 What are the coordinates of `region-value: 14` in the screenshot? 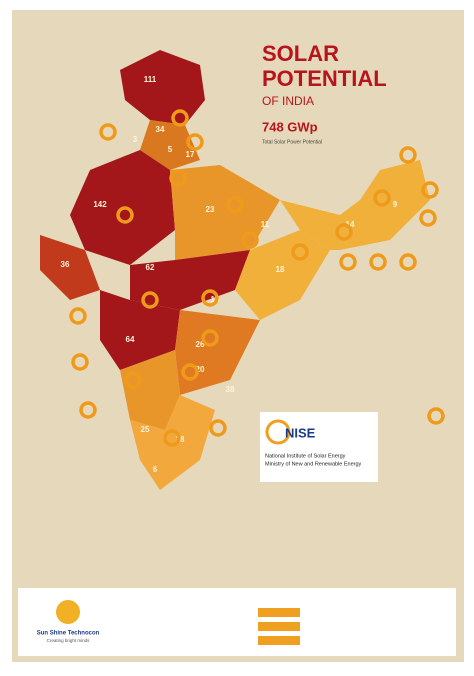 It's located at (350, 224).